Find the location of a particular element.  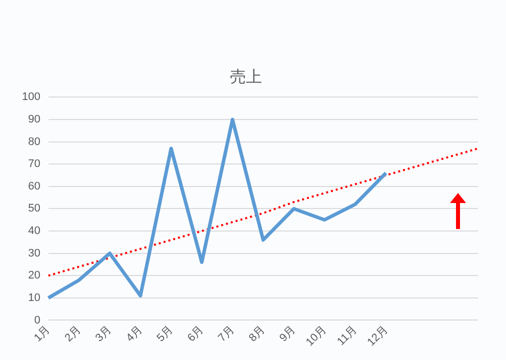

y-tick-label: 10 is located at coordinates (34, 298).